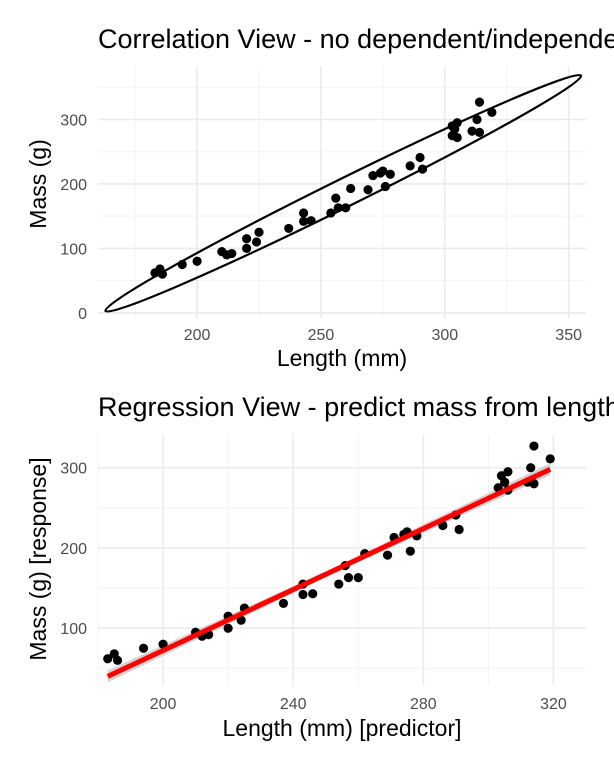 This screenshot has height=768, width=614. Describe the element at coordinates (423, 704) in the screenshot. I see `x-tick-label: 280` at that location.